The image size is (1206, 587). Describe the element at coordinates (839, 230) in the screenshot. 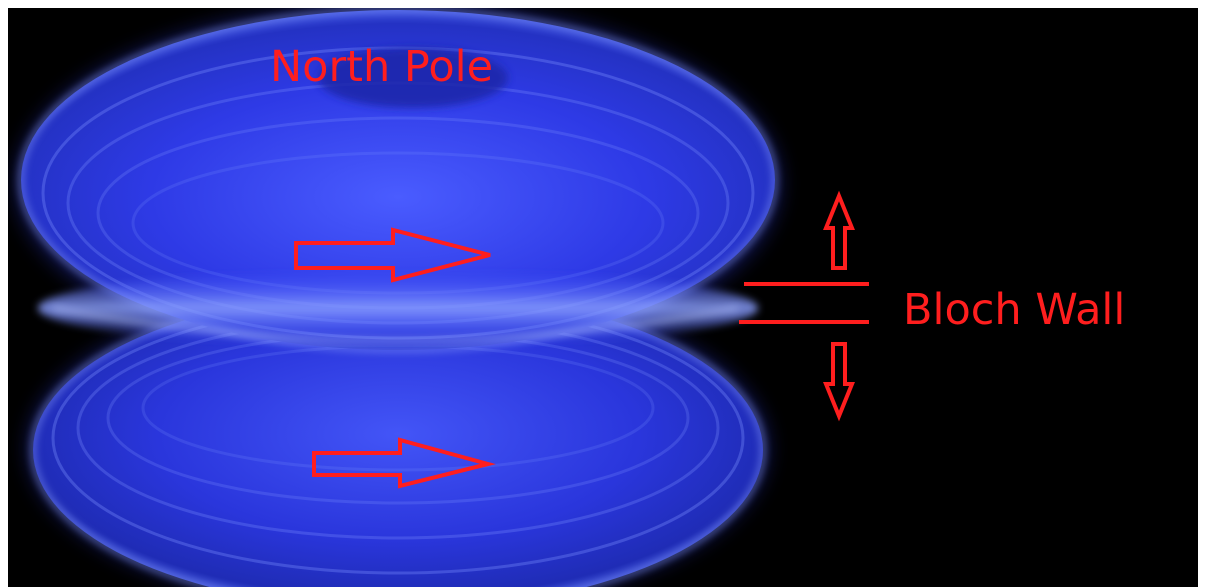

I see `up-arrow-icon` at that location.